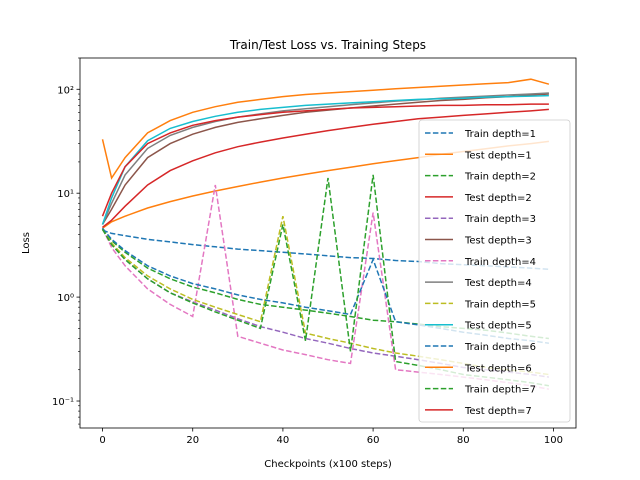 The image size is (640, 480). Describe the element at coordinates (463, 440) in the screenshot. I see `x-tick-label: 80` at that location.